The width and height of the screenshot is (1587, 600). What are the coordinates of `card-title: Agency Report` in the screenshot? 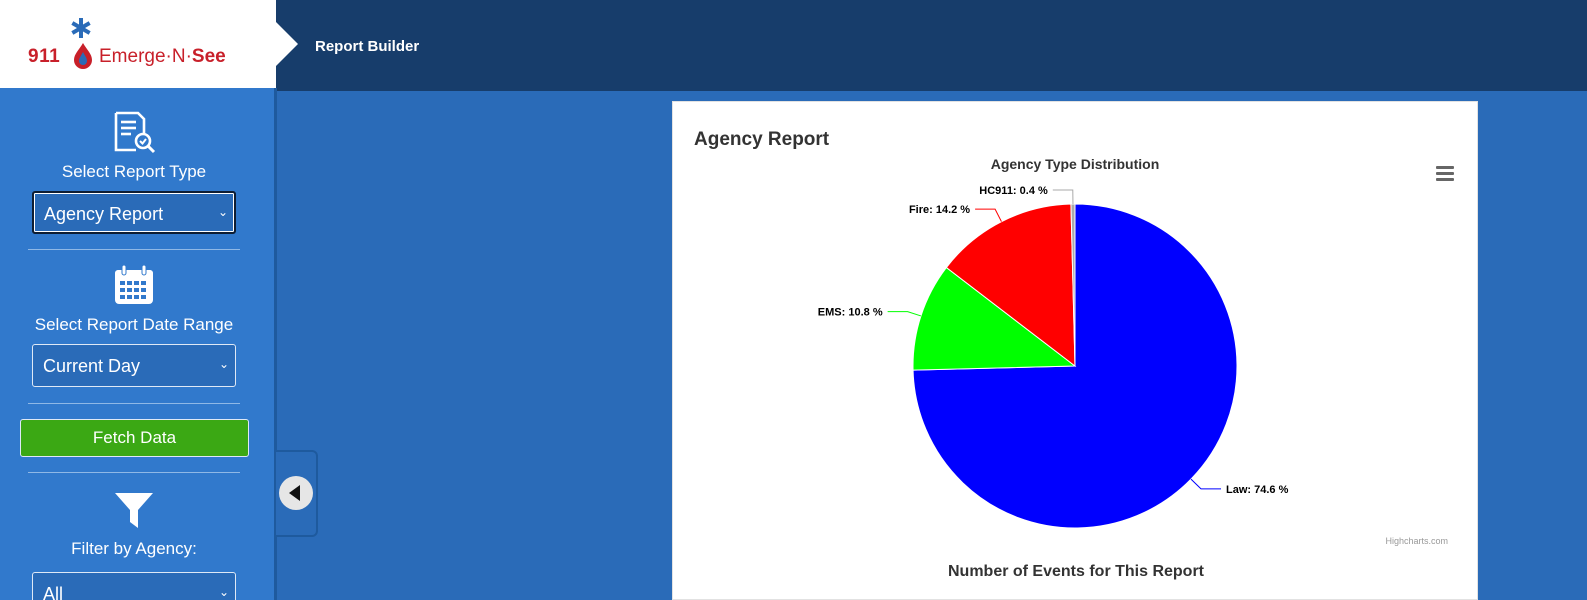 It's located at (762, 139).